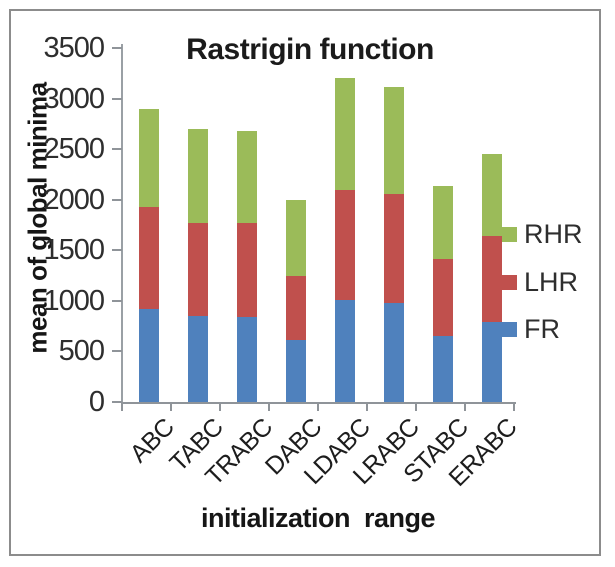 This screenshot has height=567, width=615. I want to click on legend-label-fr: FR, so click(542, 329).